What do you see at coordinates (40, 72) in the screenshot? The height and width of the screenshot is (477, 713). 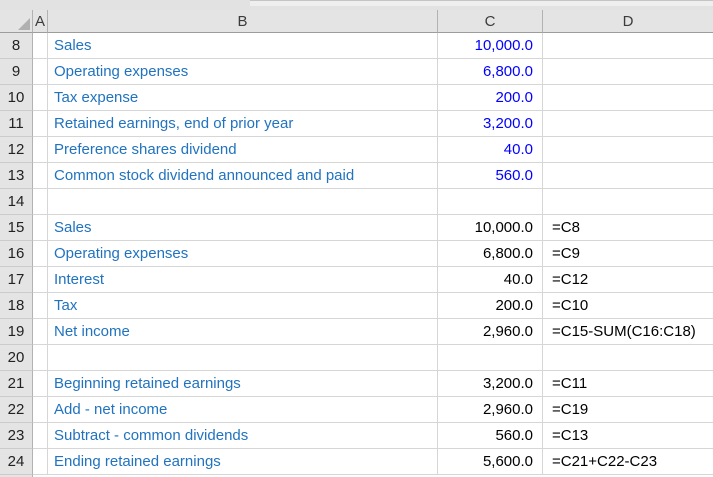 I see `cell-A9` at bounding box center [40, 72].